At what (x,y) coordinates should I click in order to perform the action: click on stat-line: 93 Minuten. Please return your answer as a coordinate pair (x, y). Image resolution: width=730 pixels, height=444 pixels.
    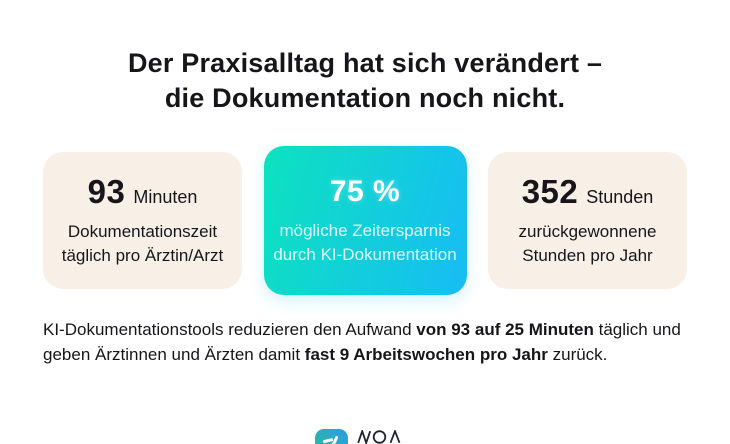
    Looking at the image, I should click on (143, 192).